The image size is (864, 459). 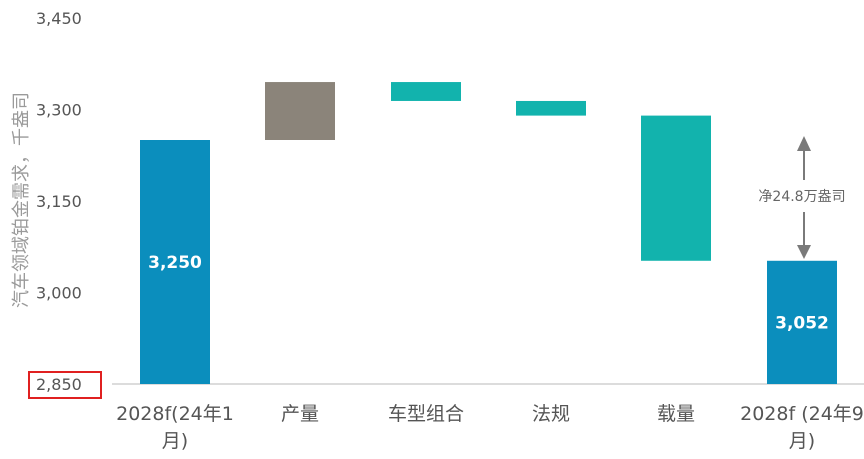 I want to click on category-label: 2028f(24年1, so click(x=175, y=414).